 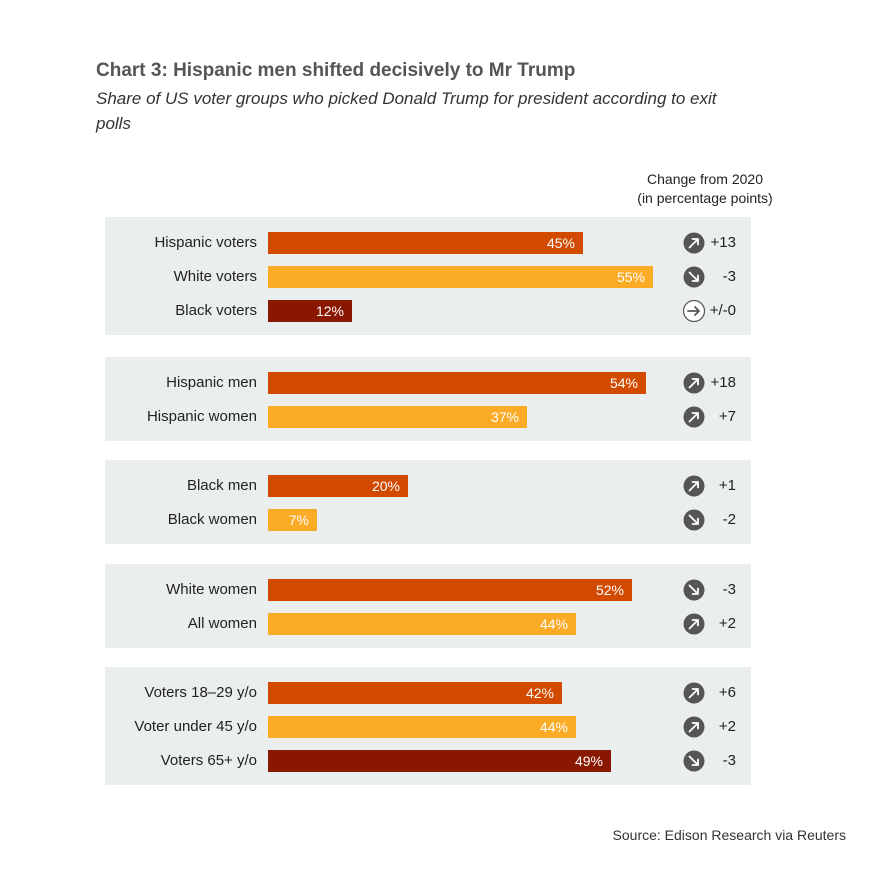 I want to click on change-value: +7, so click(x=727, y=416).